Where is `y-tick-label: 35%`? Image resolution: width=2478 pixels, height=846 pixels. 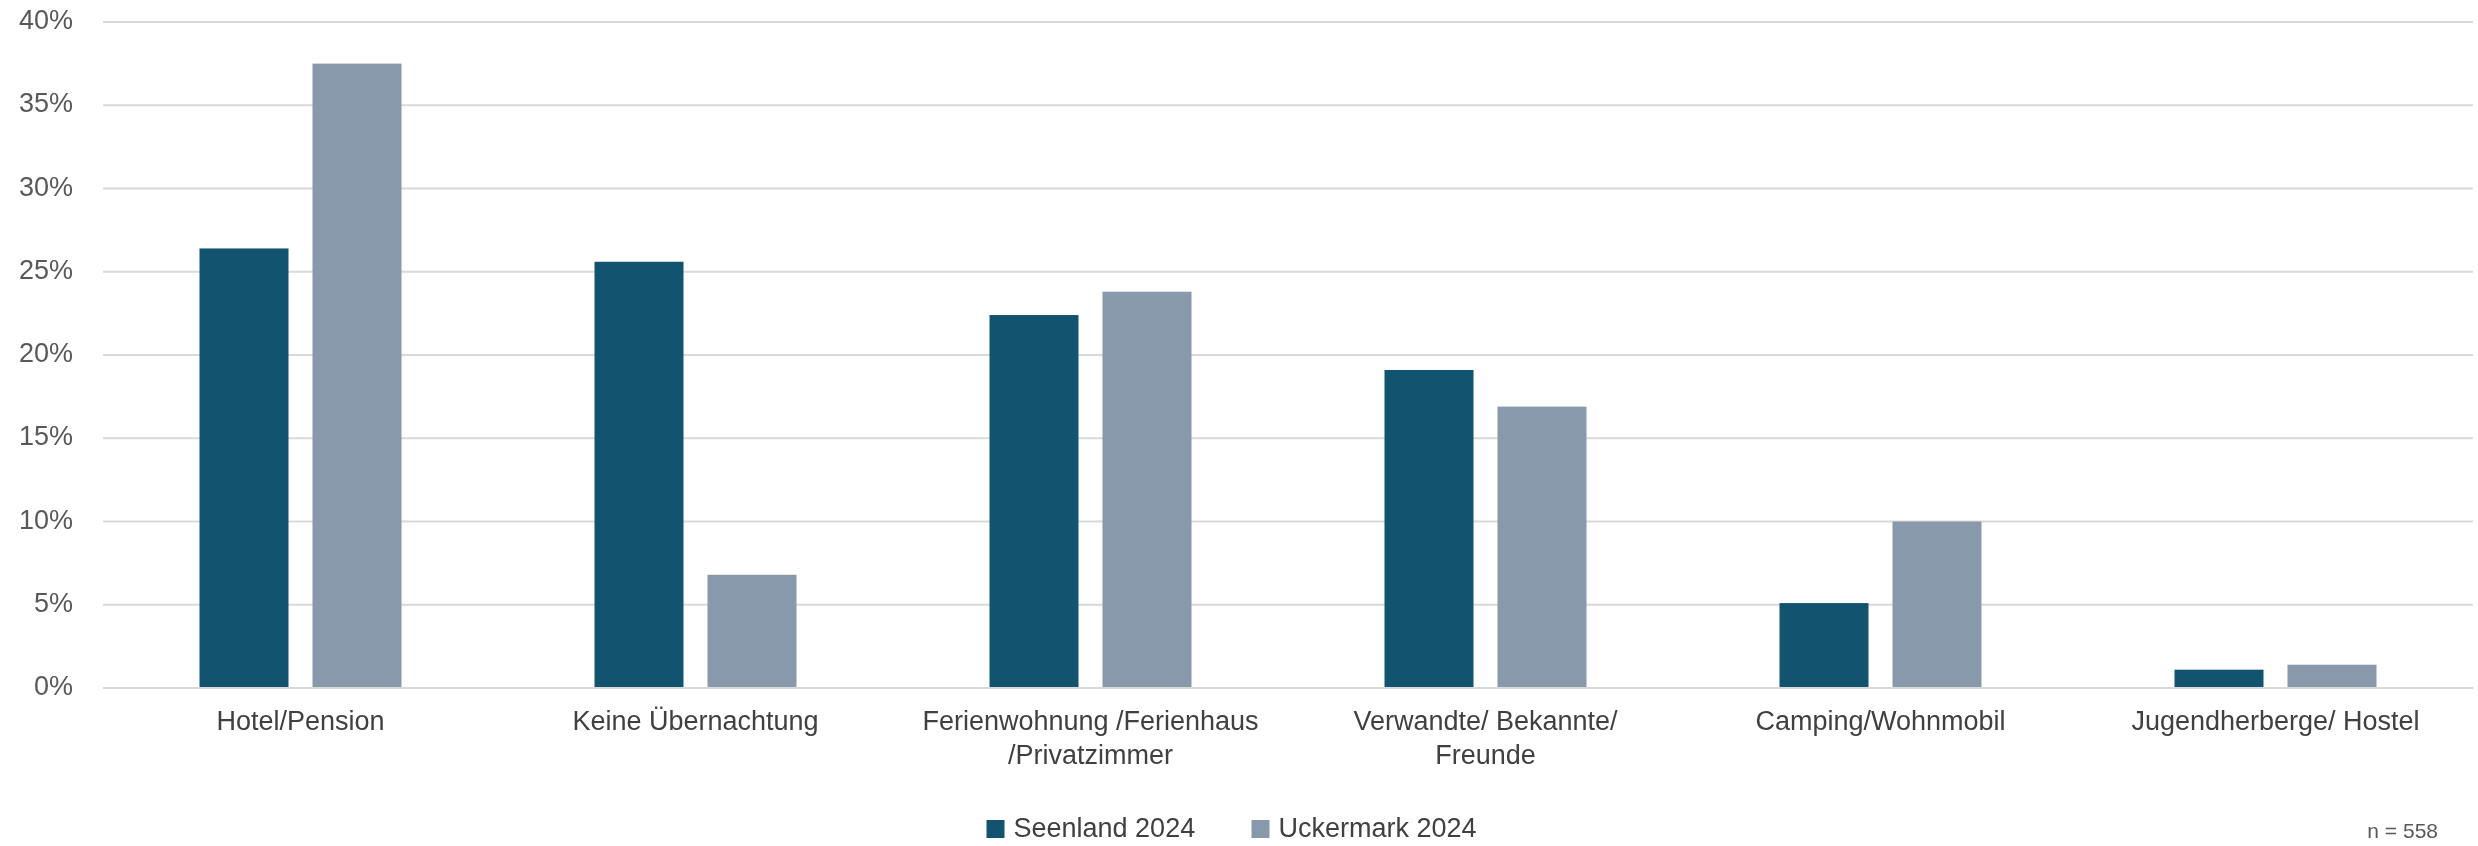 y-tick-label: 35% is located at coordinates (45, 103).